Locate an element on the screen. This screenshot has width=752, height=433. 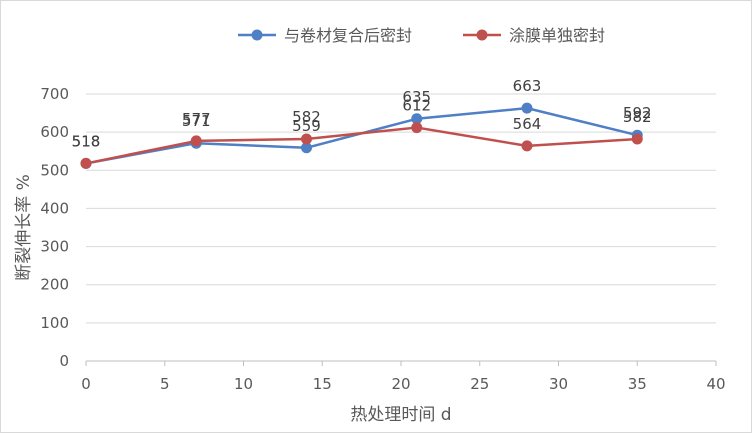
legend: 与卷材复合后密封 涂膜单独密封 is located at coordinates (421, 35).